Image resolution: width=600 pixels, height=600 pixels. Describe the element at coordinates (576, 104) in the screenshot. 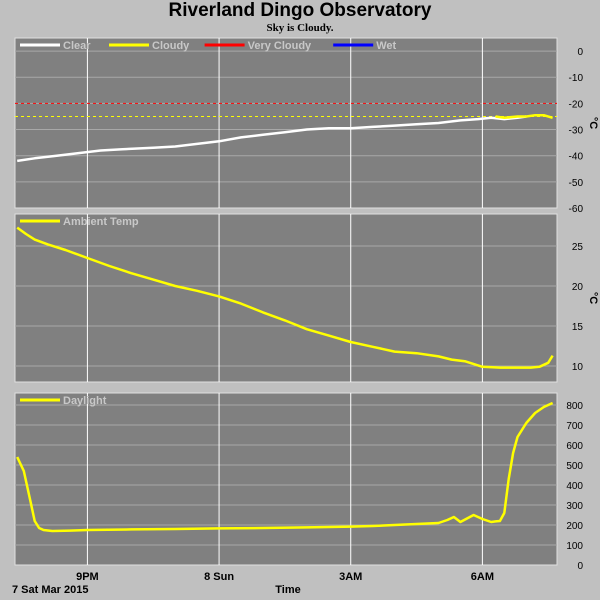

I see `y-tick-label: -20` at that location.